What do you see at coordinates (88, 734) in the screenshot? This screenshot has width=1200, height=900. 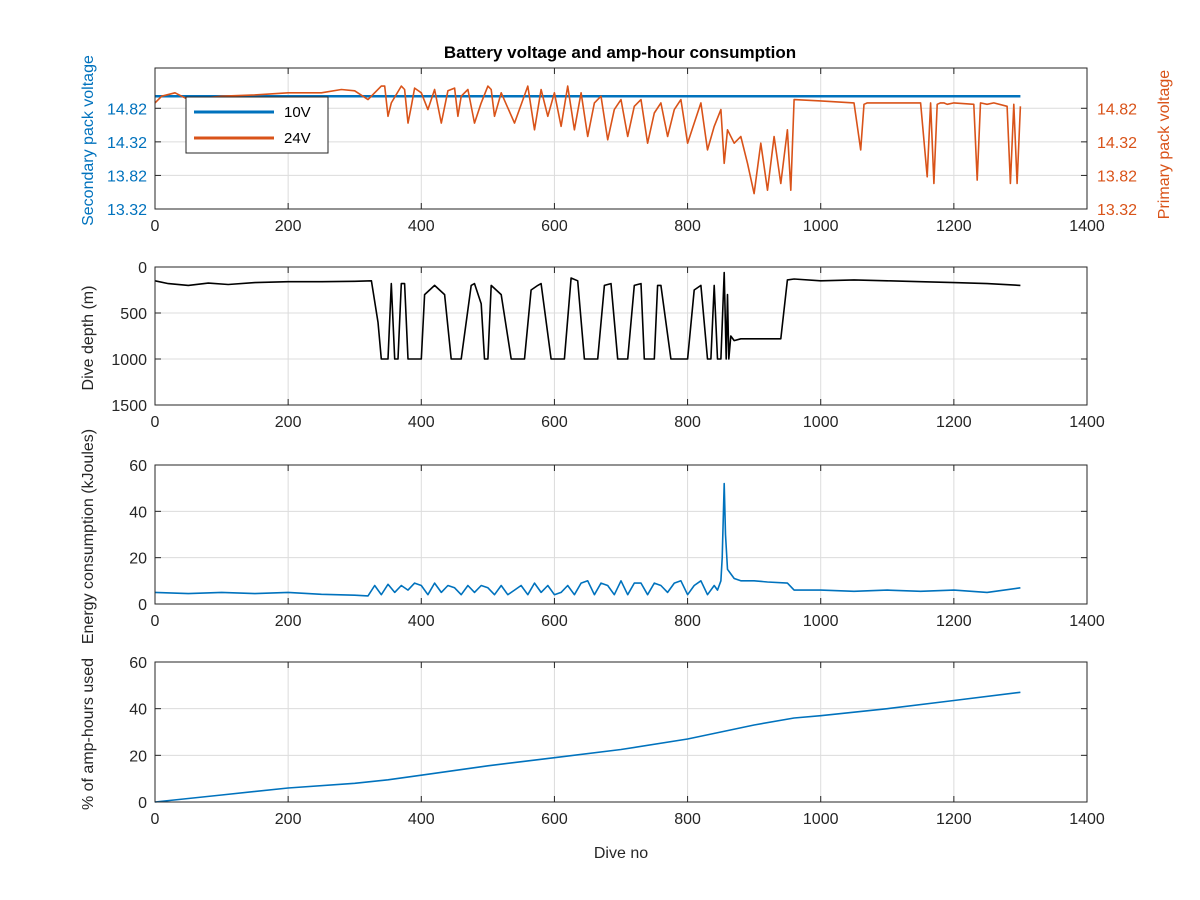 I see `y-axis-label: % of amp-hours used` at bounding box center [88, 734].